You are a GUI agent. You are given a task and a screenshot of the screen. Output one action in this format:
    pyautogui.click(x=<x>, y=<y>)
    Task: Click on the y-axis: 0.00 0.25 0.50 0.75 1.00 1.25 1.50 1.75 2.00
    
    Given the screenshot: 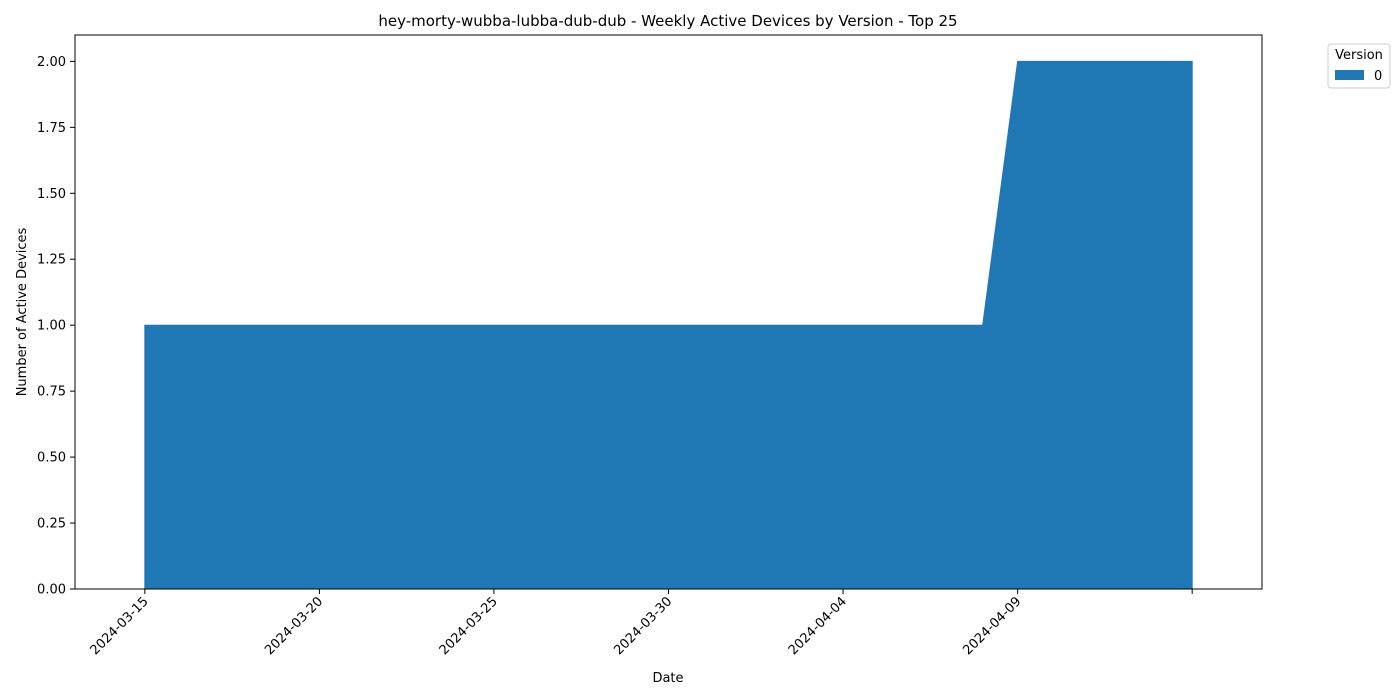 What is the action you would take?
    pyautogui.click(x=56, y=326)
    